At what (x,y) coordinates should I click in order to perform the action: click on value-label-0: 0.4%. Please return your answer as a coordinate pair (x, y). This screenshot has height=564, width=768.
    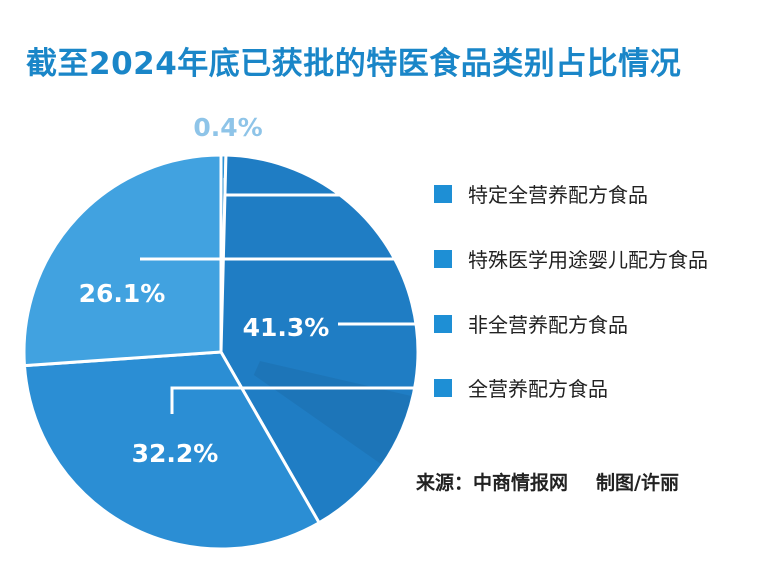
    Looking at the image, I should click on (227, 127).